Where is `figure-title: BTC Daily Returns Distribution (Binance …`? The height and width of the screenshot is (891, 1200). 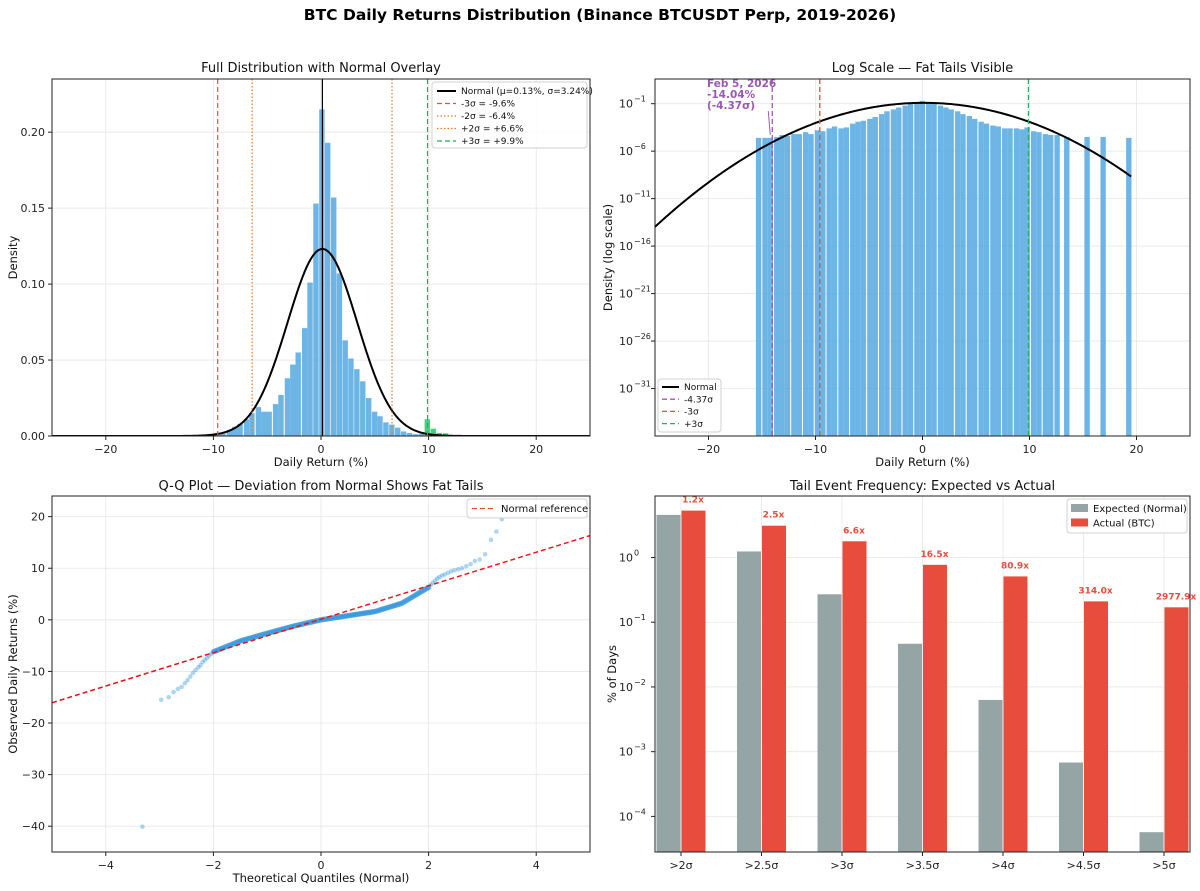
figure-title: BTC Daily Returns Distribution (Binance … is located at coordinates (600, 15).